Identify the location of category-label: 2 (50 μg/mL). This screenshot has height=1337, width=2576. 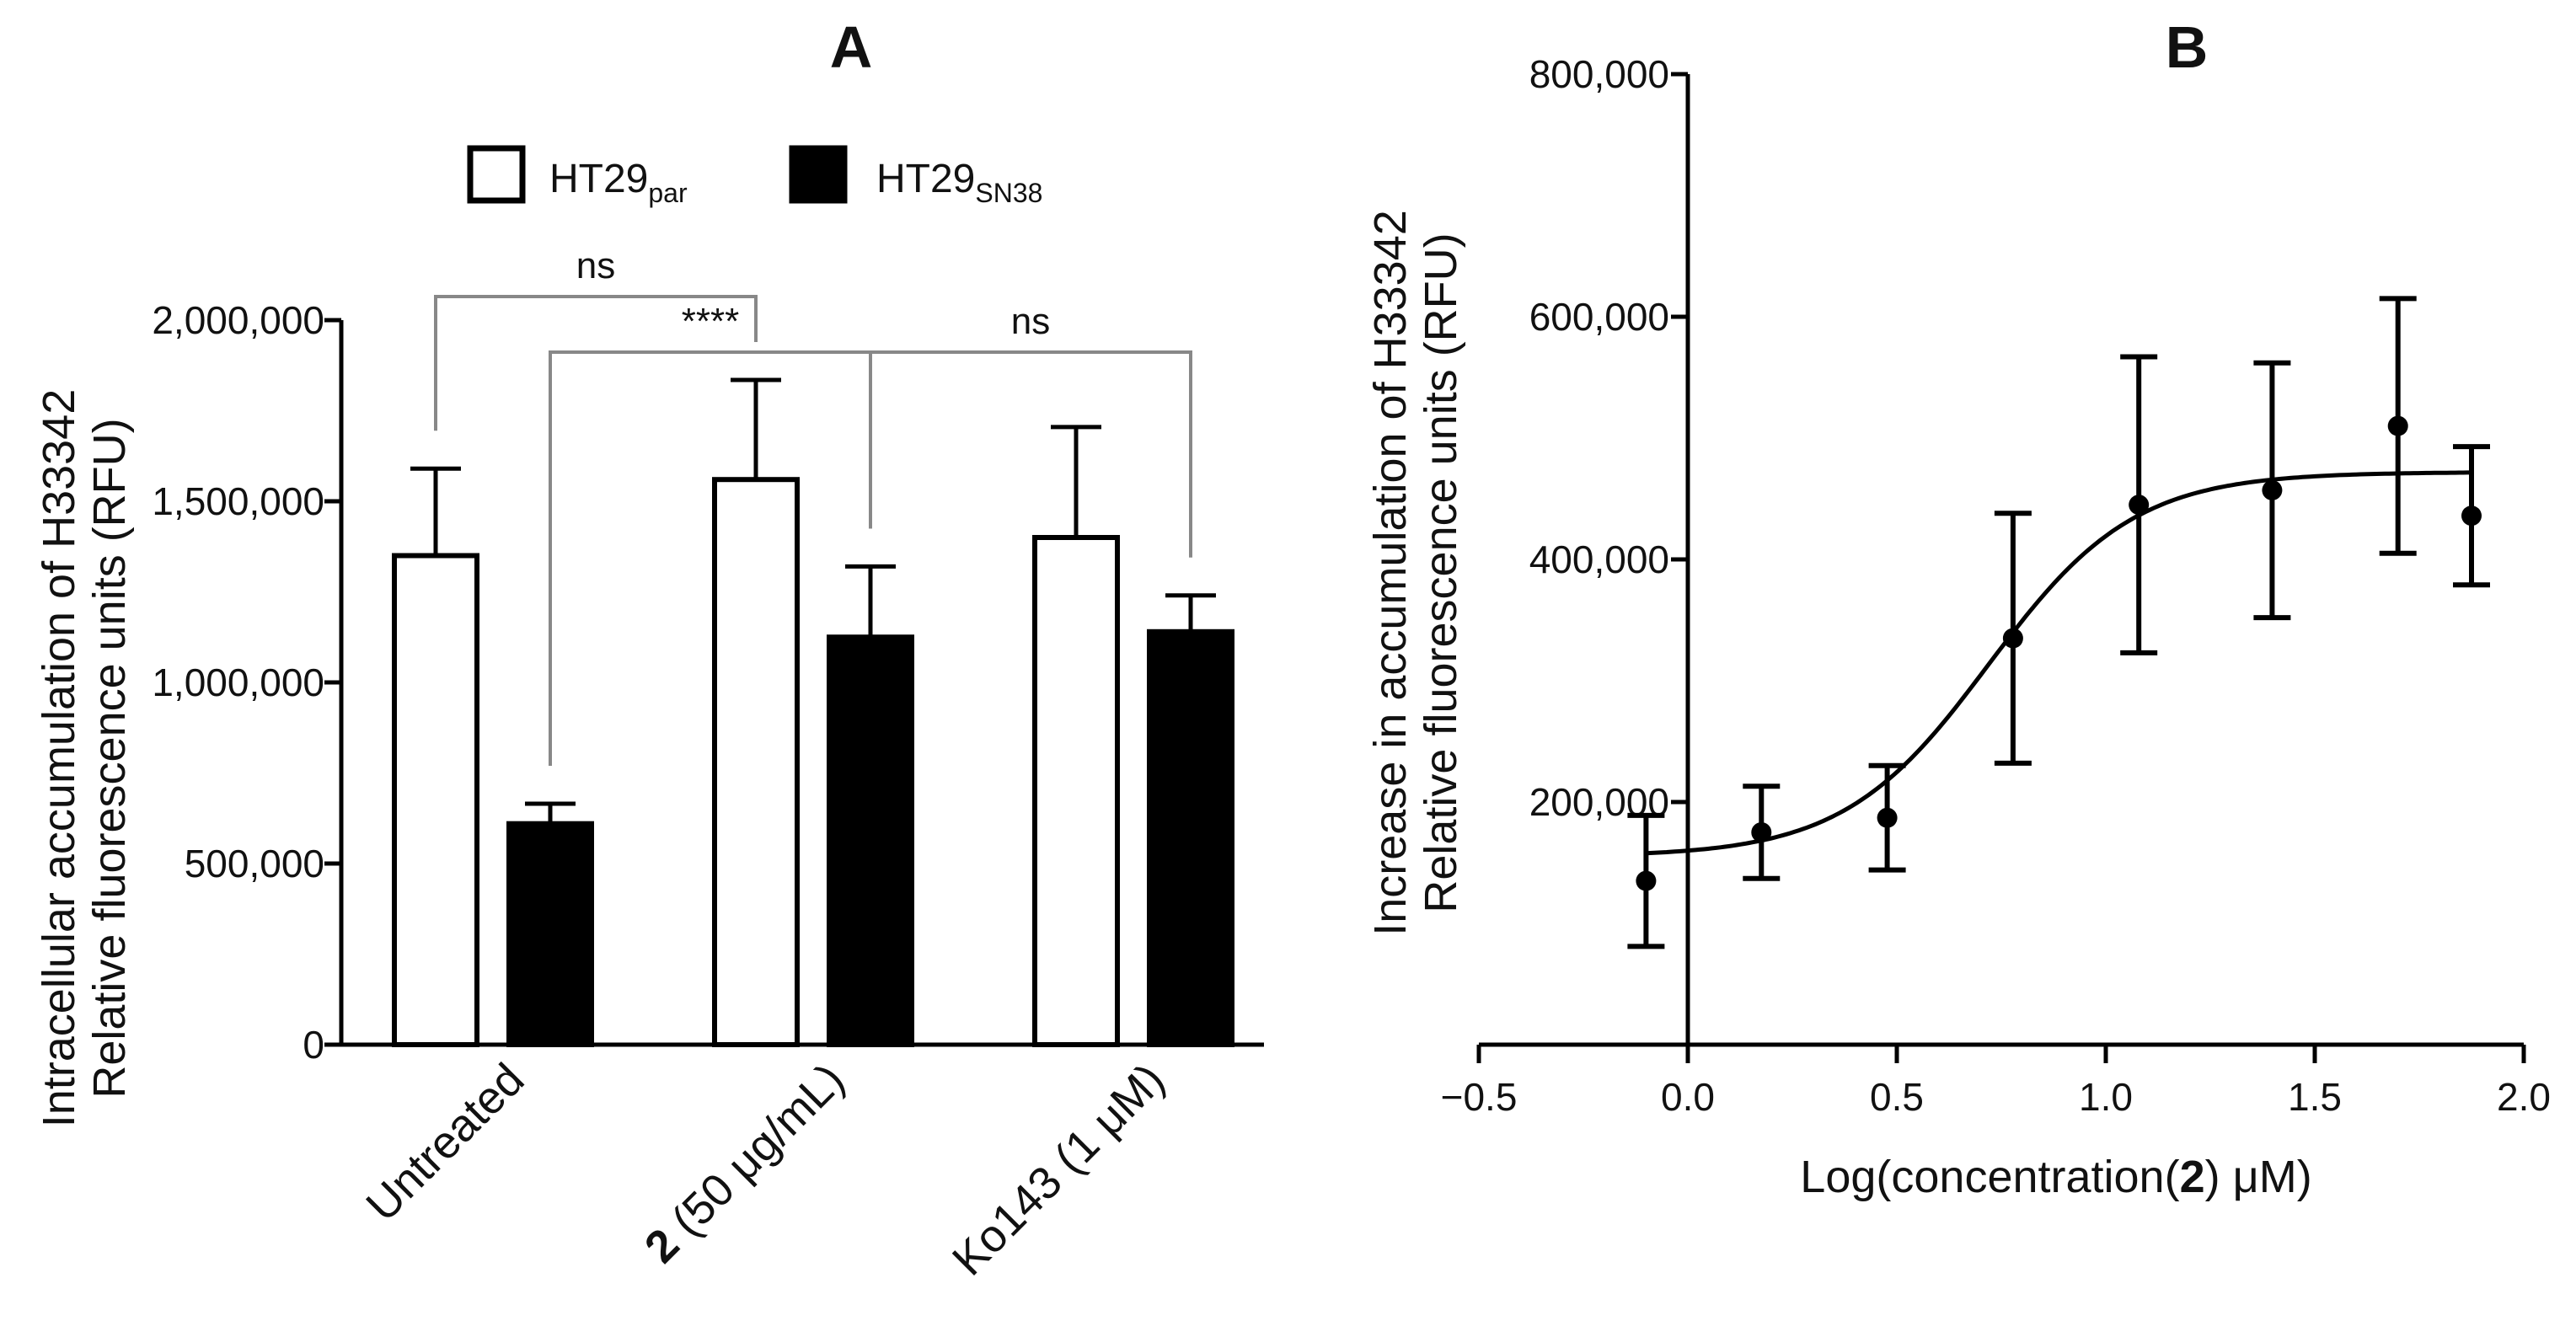
(744, 1163).